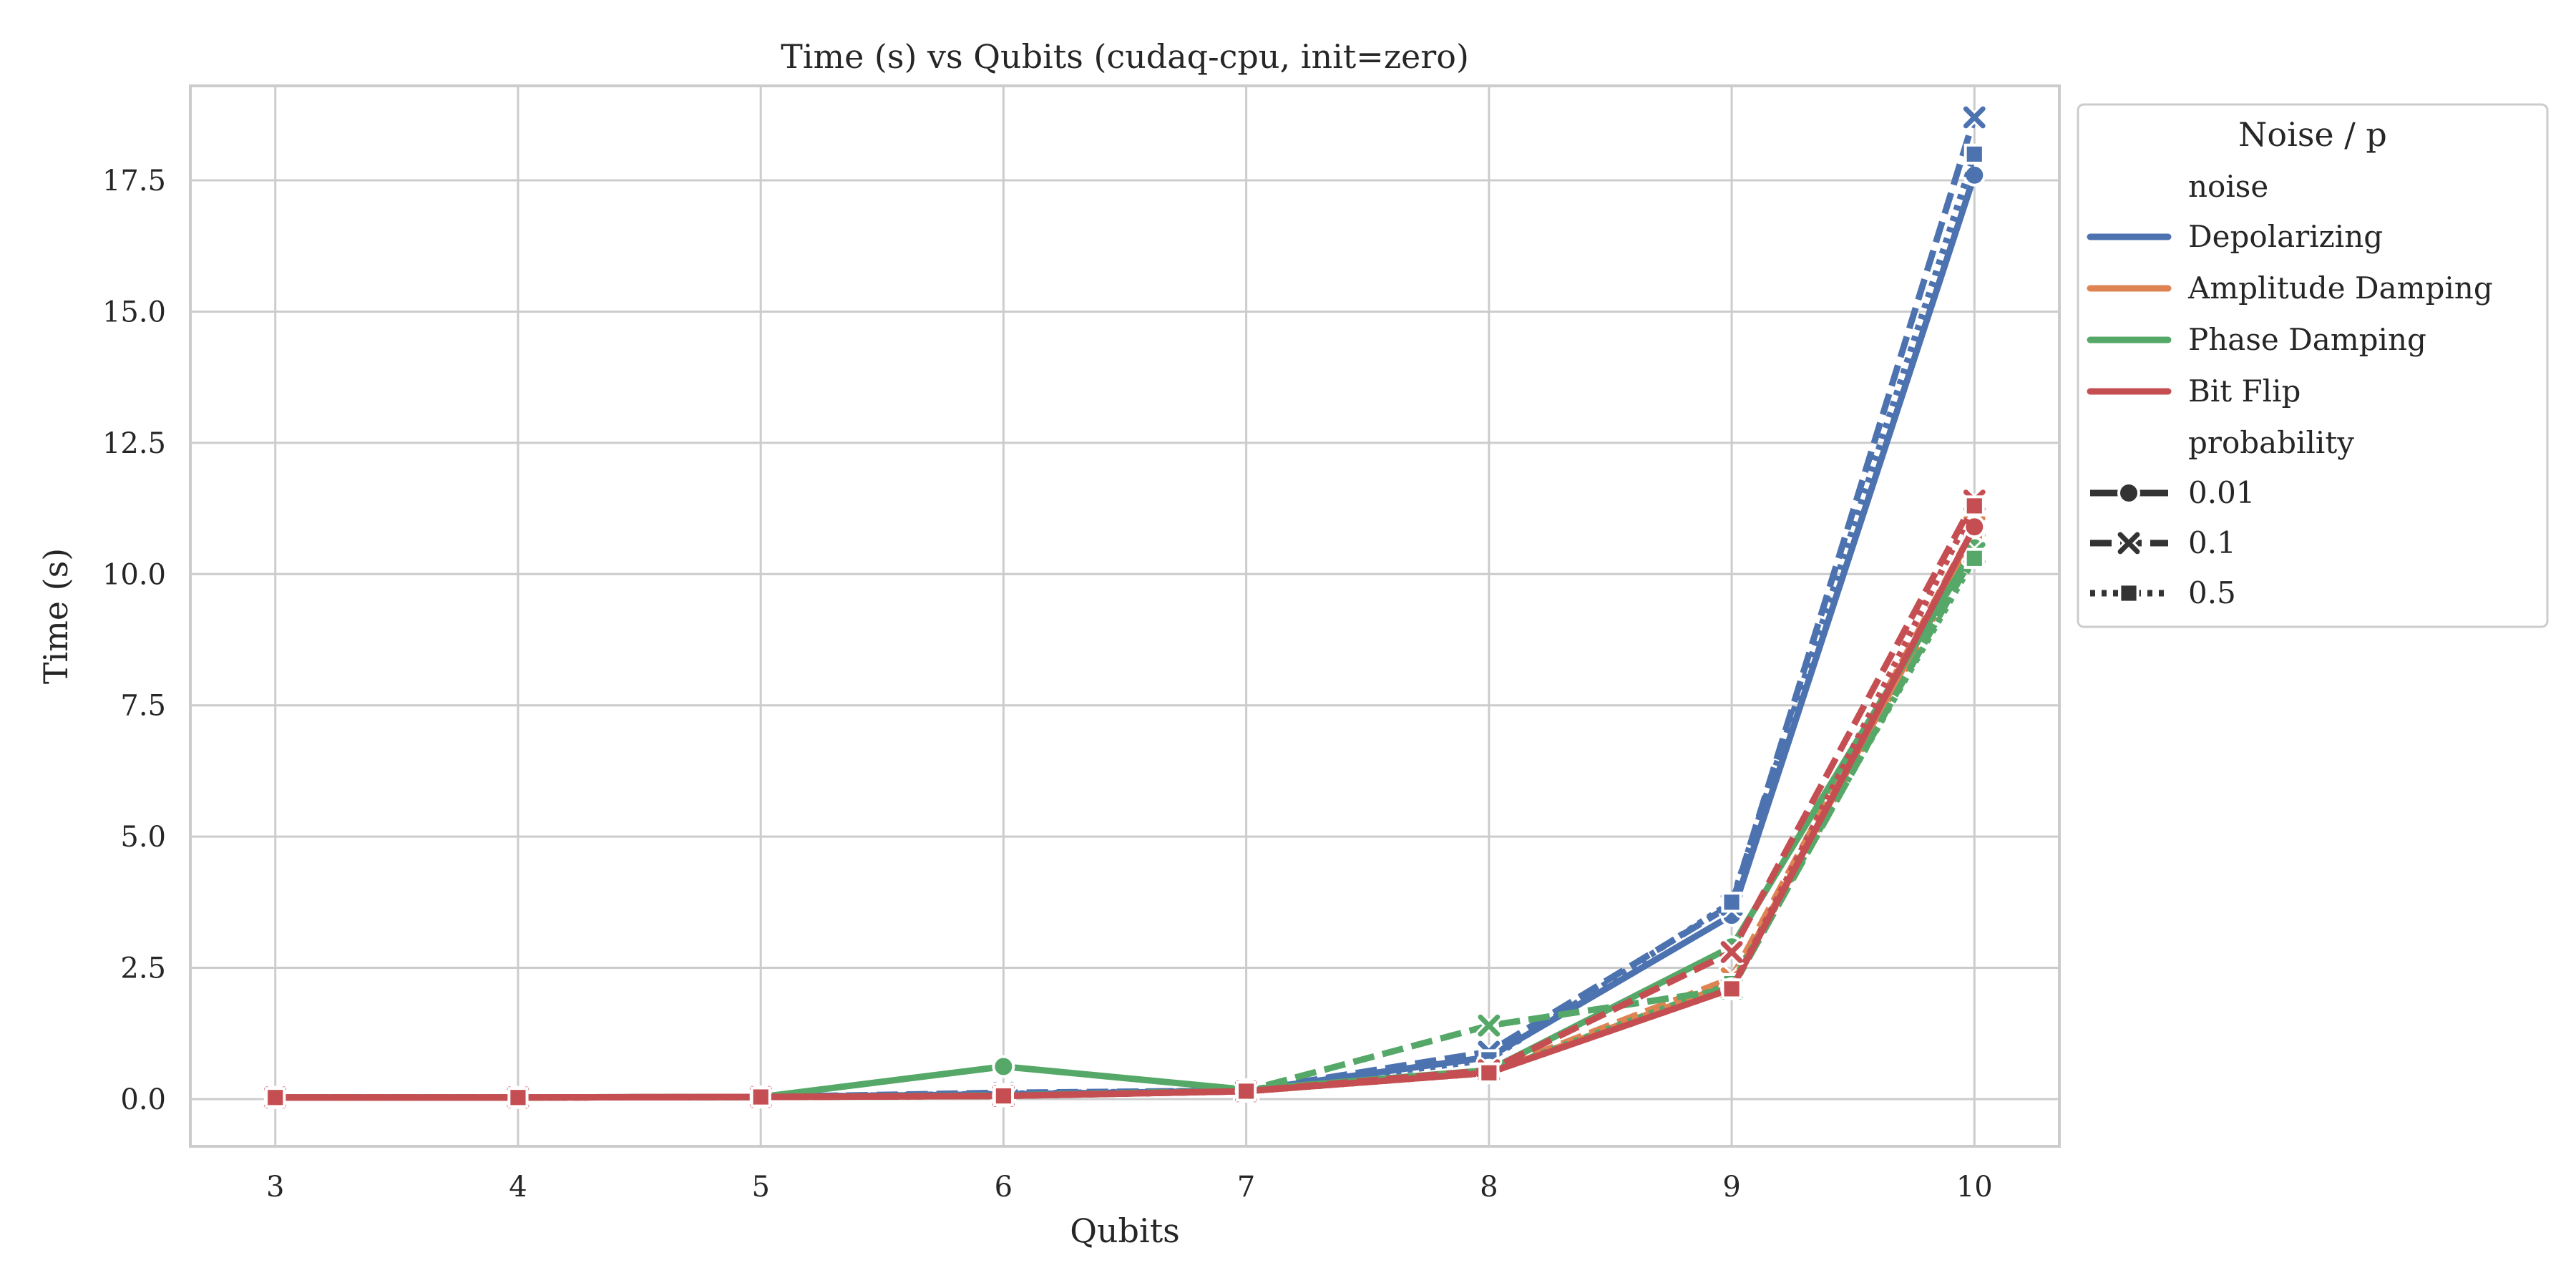 This screenshot has height=1288, width=2576. What do you see at coordinates (1003, 1066) in the screenshot?
I see `series-phase-damping-p0-01-point` at bounding box center [1003, 1066].